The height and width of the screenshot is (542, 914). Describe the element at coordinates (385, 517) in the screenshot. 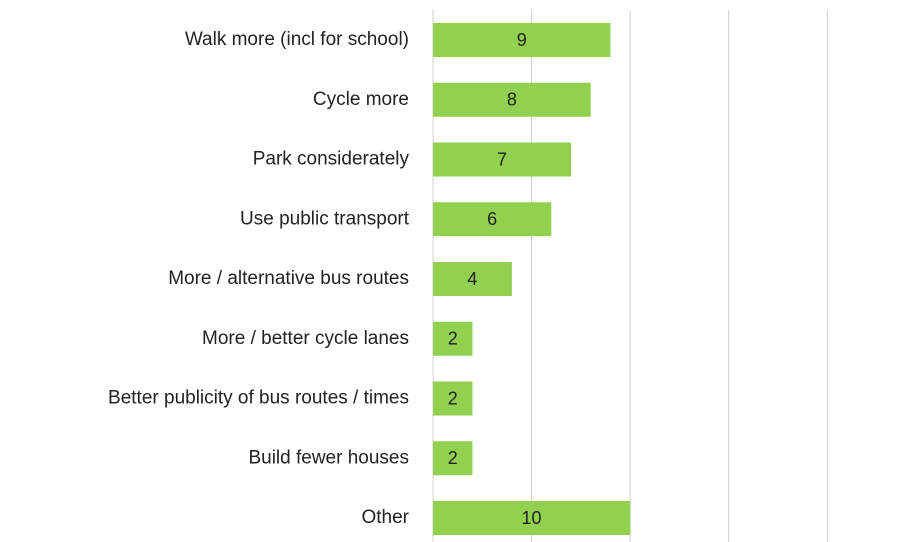

I see `category-label: Other` at that location.